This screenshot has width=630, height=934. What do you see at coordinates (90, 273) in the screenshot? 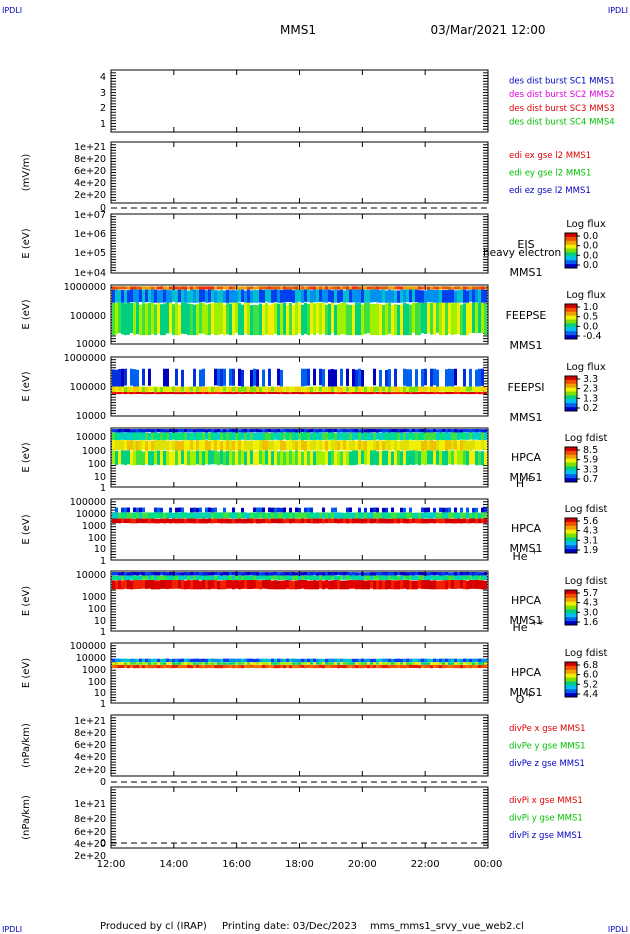
I see `y-tick-label: 1e+04` at bounding box center [90, 273].